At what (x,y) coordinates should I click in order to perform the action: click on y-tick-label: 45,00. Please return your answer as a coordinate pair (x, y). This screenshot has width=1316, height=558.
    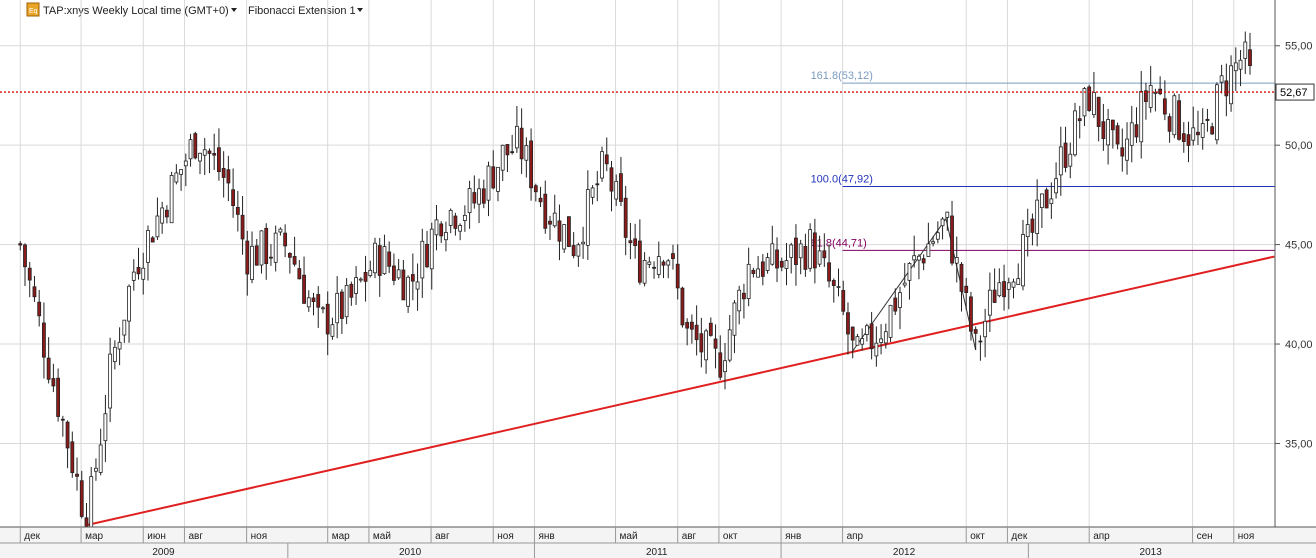
    Looking at the image, I should click on (1299, 246).